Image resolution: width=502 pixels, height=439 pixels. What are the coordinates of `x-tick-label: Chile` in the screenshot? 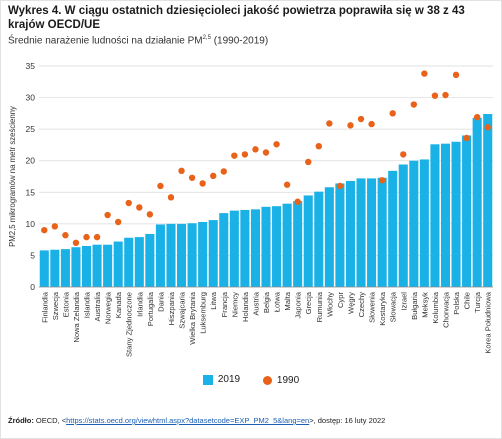 It's located at (467, 300).